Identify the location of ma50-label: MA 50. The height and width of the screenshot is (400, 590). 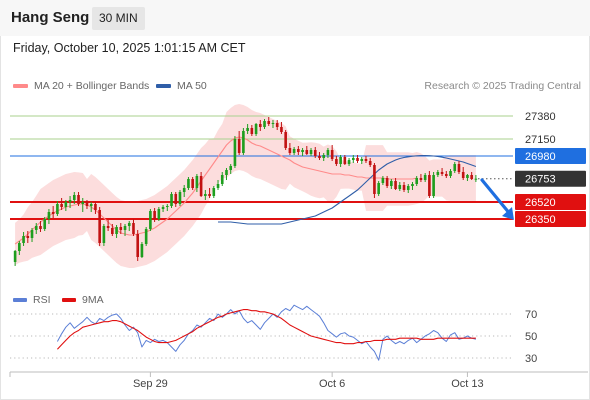
(192, 86).